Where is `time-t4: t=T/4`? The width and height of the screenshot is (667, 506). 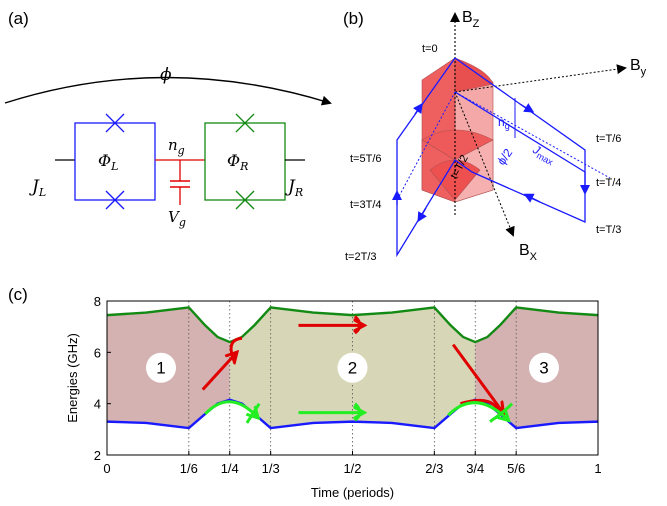
time-t4: t=T/4 is located at coordinates (608, 183).